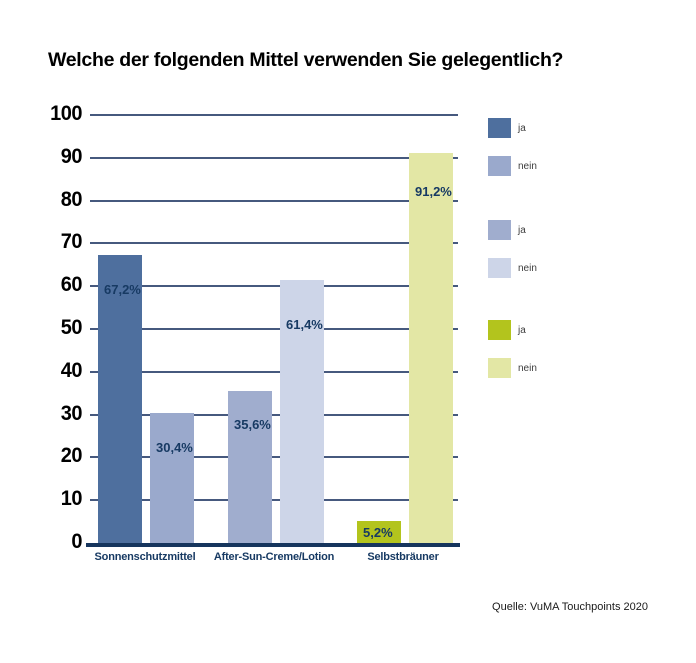  What do you see at coordinates (71, 456) in the screenshot?
I see `y-tick-label-20: 20` at bounding box center [71, 456].